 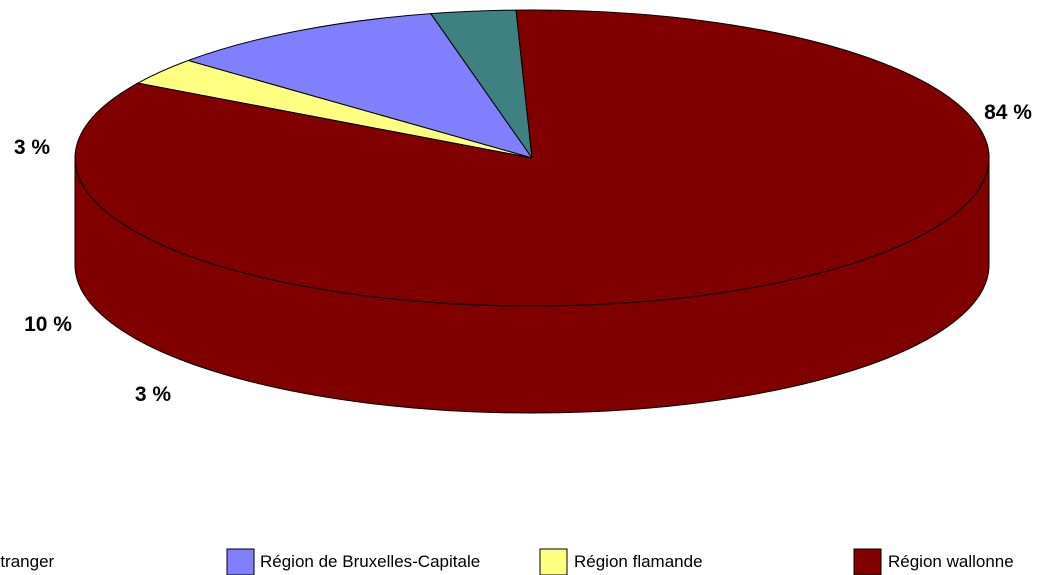 What do you see at coordinates (27, 561) in the screenshot?
I see `legend-label-etranger: Étranger` at bounding box center [27, 561].